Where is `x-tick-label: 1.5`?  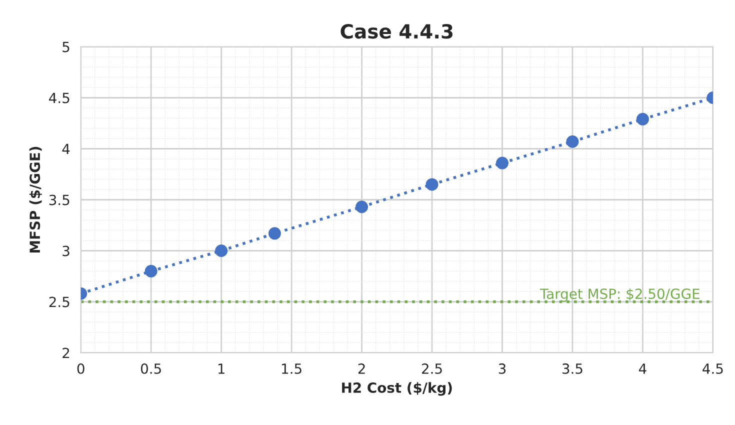
x-tick-label: 1.5 is located at coordinates (292, 369).